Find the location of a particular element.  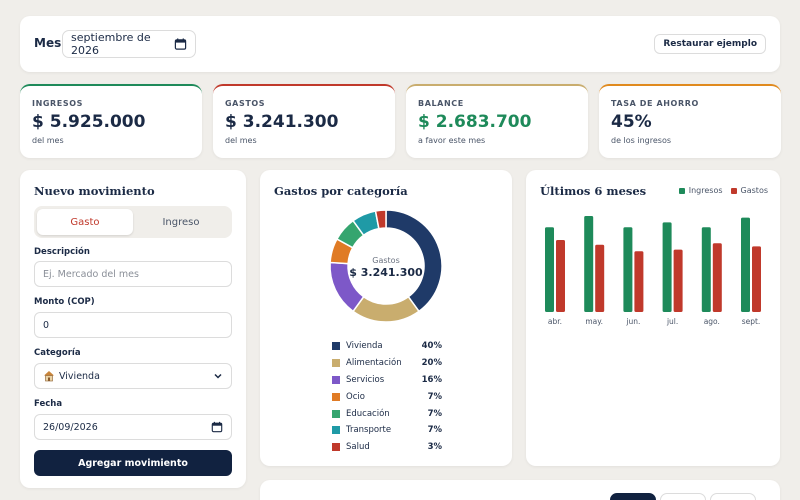

description-label: Descripción is located at coordinates (62, 252).